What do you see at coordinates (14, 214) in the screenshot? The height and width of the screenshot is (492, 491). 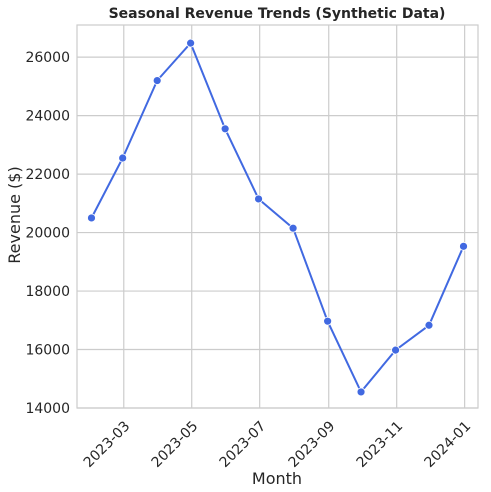 I see `y-axis-label: Revenue ($)` at bounding box center [14, 214].